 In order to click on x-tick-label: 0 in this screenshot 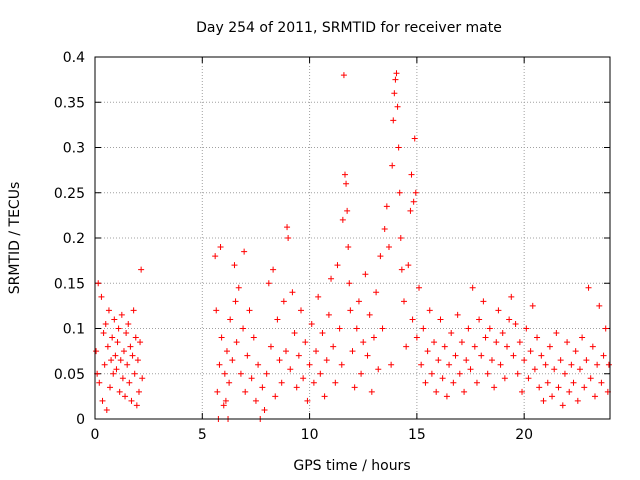, I will do `click(95, 435)`.